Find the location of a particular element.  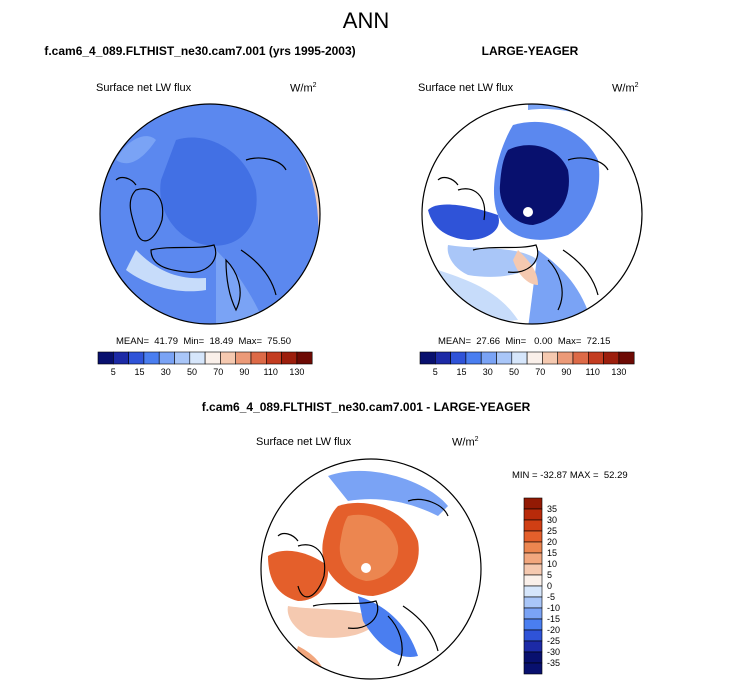

panel-diff-stats: MIN = -32.87 MAX = 52.29 is located at coordinates (570, 475).